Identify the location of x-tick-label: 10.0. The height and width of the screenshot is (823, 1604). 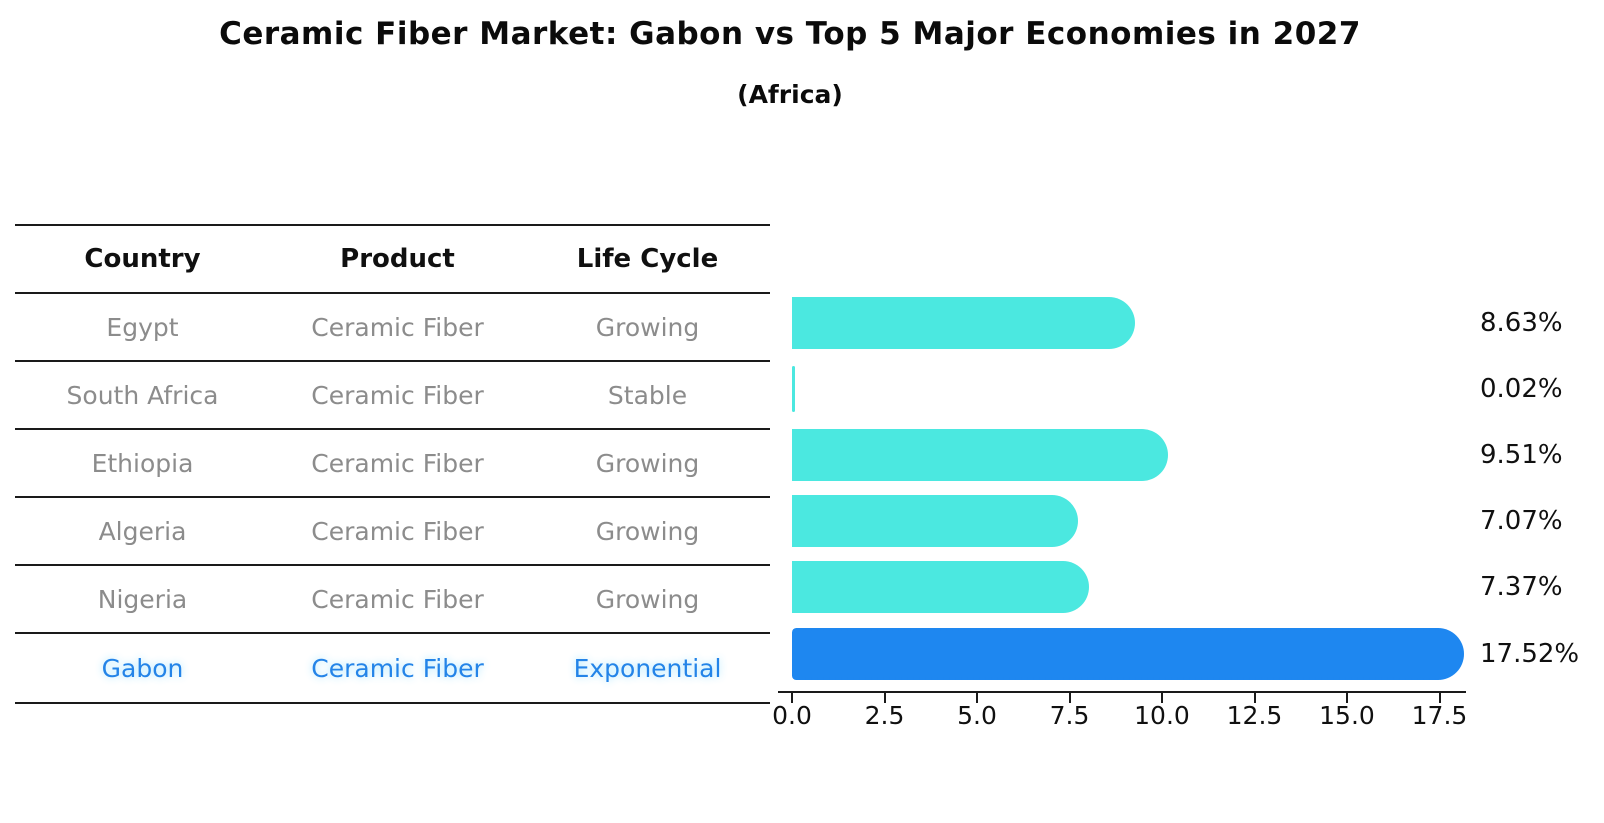
(1162, 715).